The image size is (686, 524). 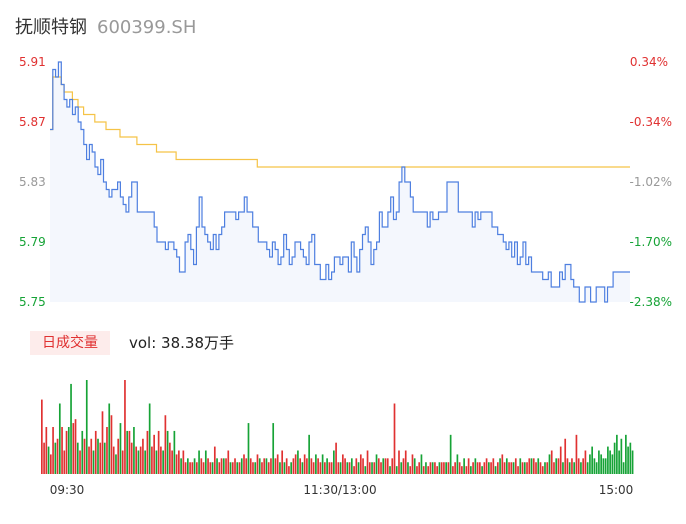 I want to click on y-tick-right-1: -0.34%, so click(x=651, y=122).